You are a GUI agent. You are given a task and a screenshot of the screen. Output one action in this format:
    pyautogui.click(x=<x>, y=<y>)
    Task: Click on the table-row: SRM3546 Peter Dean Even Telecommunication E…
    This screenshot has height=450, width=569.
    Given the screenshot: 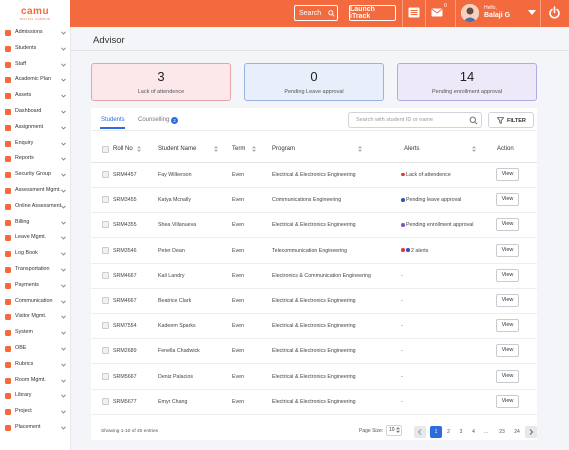 What is the action you would take?
    pyautogui.click(x=314, y=251)
    